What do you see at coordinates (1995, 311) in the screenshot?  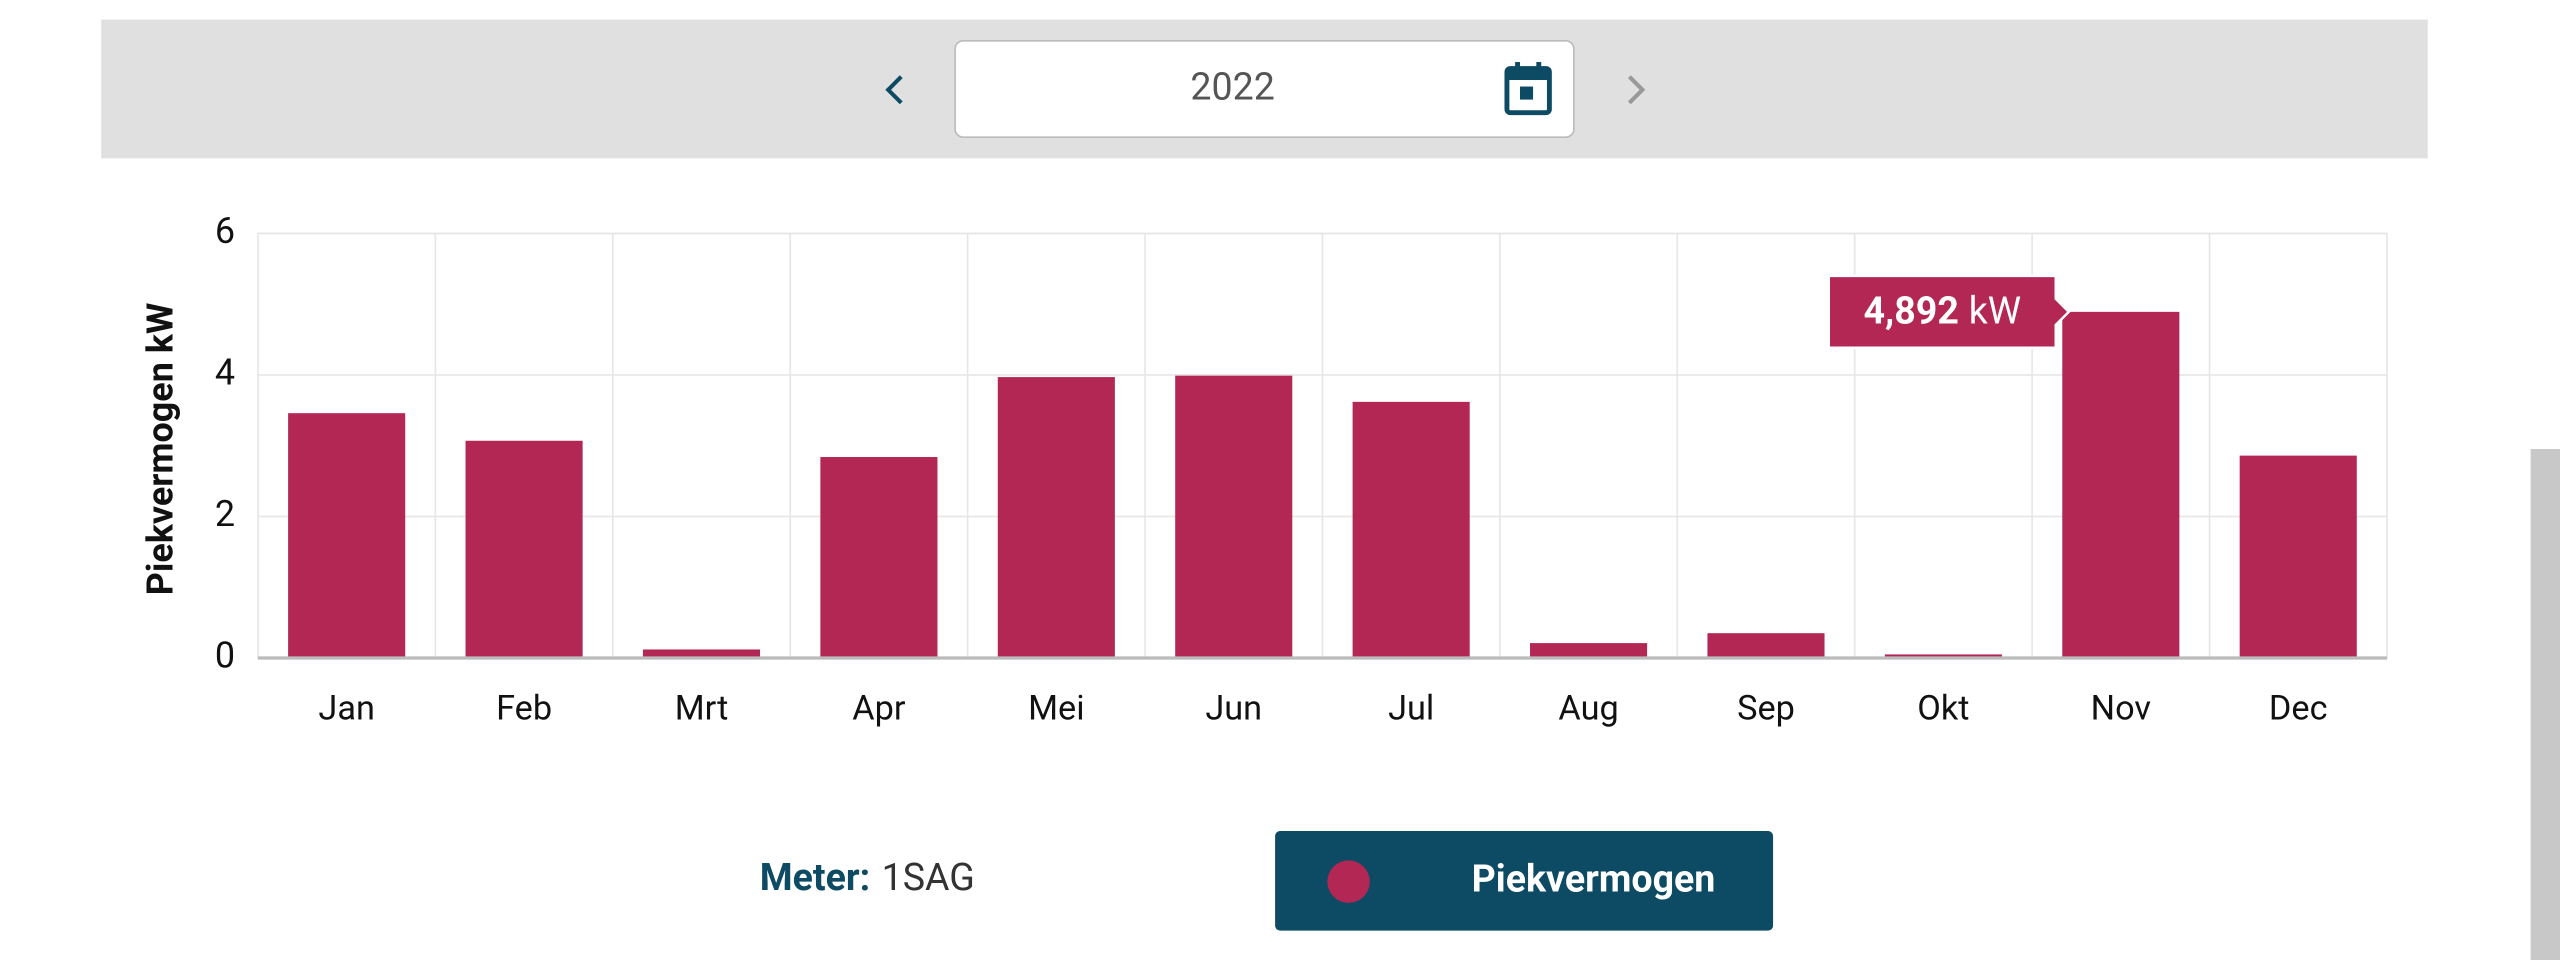 I see `tooltip-unit: kW` at bounding box center [1995, 311].